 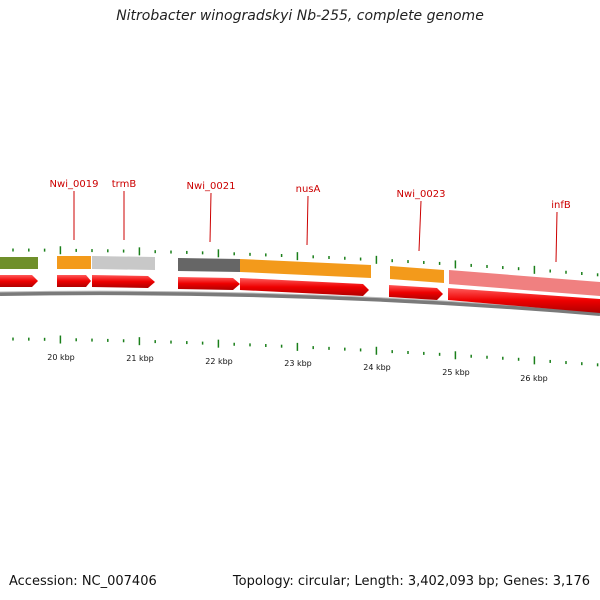 I want to click on gene-label: Nwi_0023, so click(x=421, y=194).